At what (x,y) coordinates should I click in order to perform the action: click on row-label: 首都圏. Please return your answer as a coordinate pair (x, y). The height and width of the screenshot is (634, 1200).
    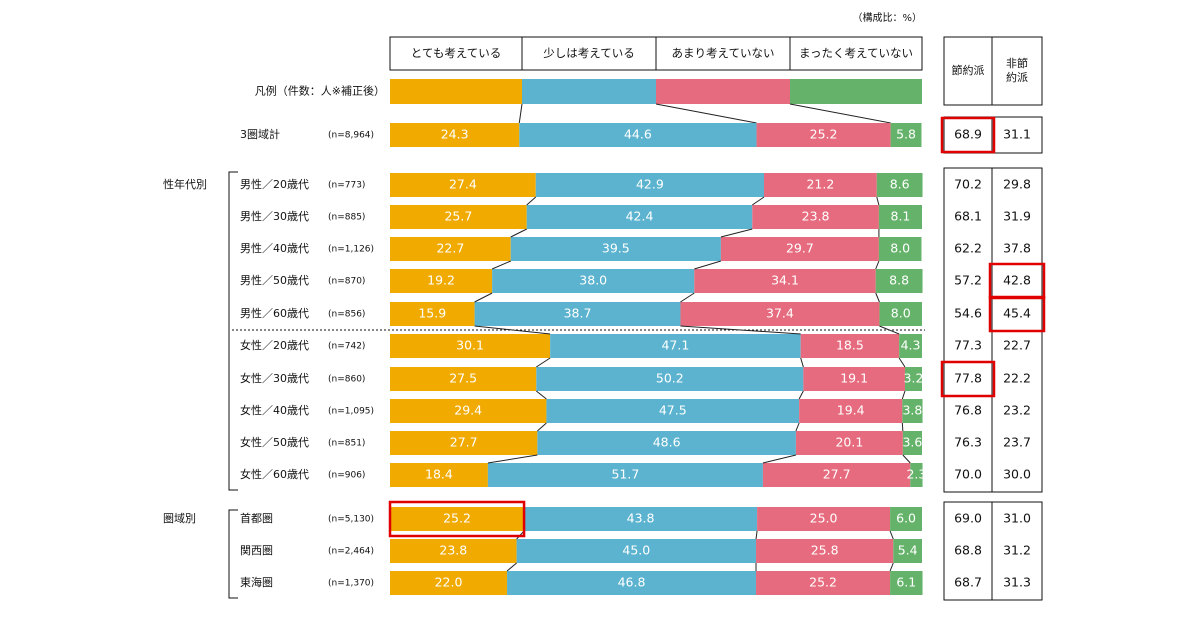
    Looking at the image, I should click on (256, 518).